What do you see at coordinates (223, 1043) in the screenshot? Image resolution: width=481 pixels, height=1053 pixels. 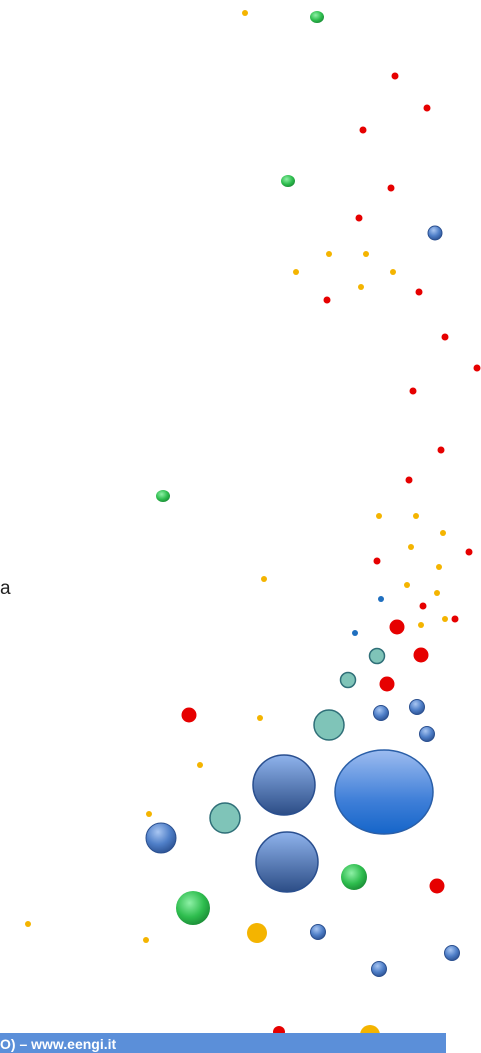 I see `footer-bar` at bounding box center [223, 1043].